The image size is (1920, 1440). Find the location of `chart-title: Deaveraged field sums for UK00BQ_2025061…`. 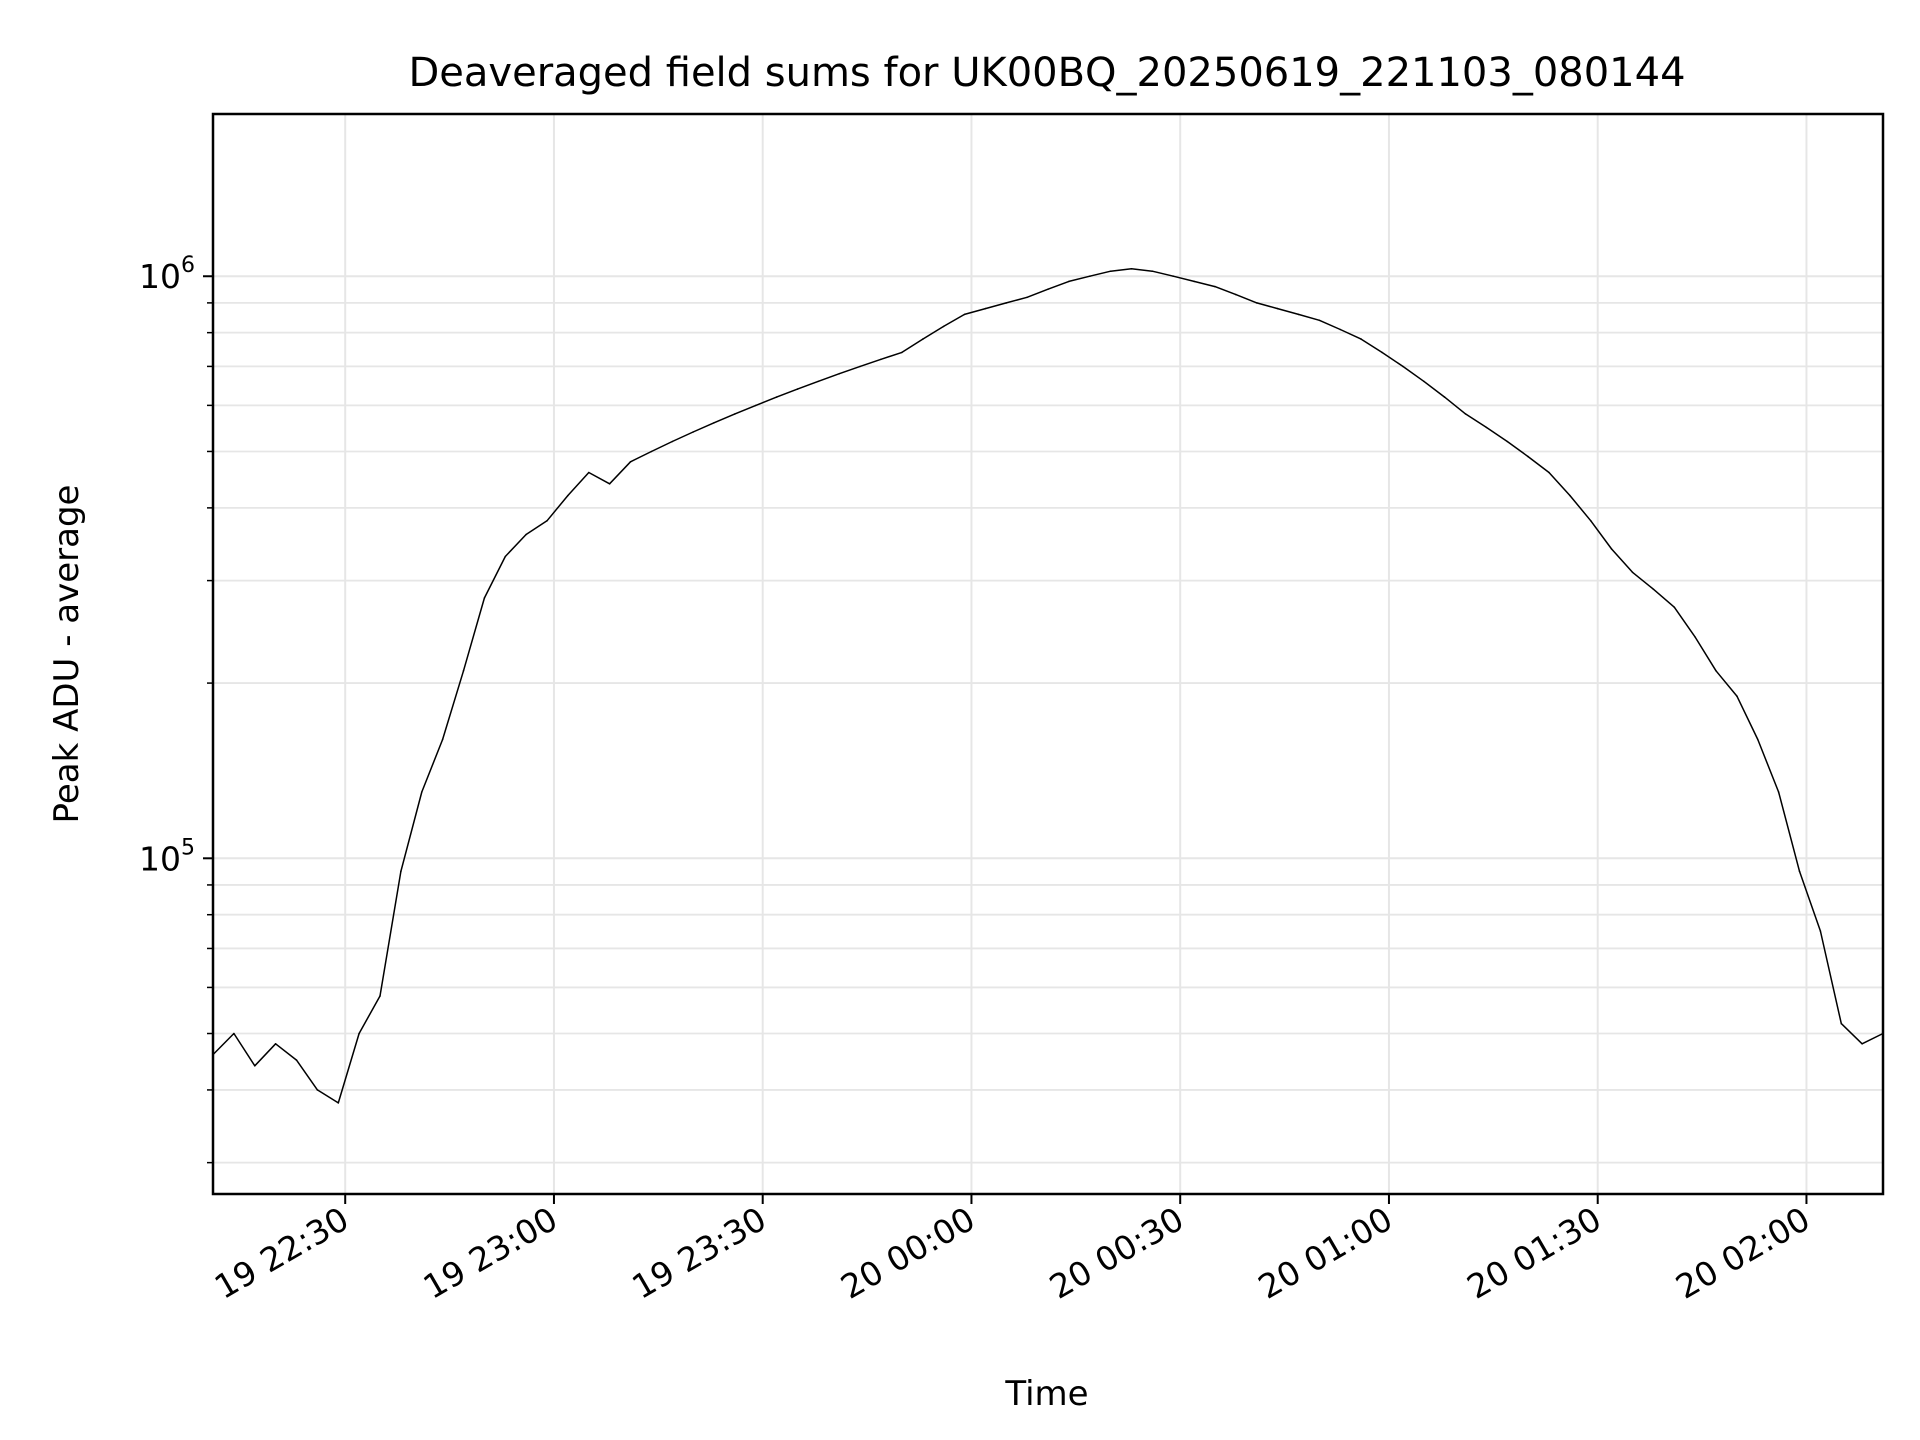

chart-title: Deaveraged field sums for UK00BQ_2025061… is located at coordinates (1046, 73).